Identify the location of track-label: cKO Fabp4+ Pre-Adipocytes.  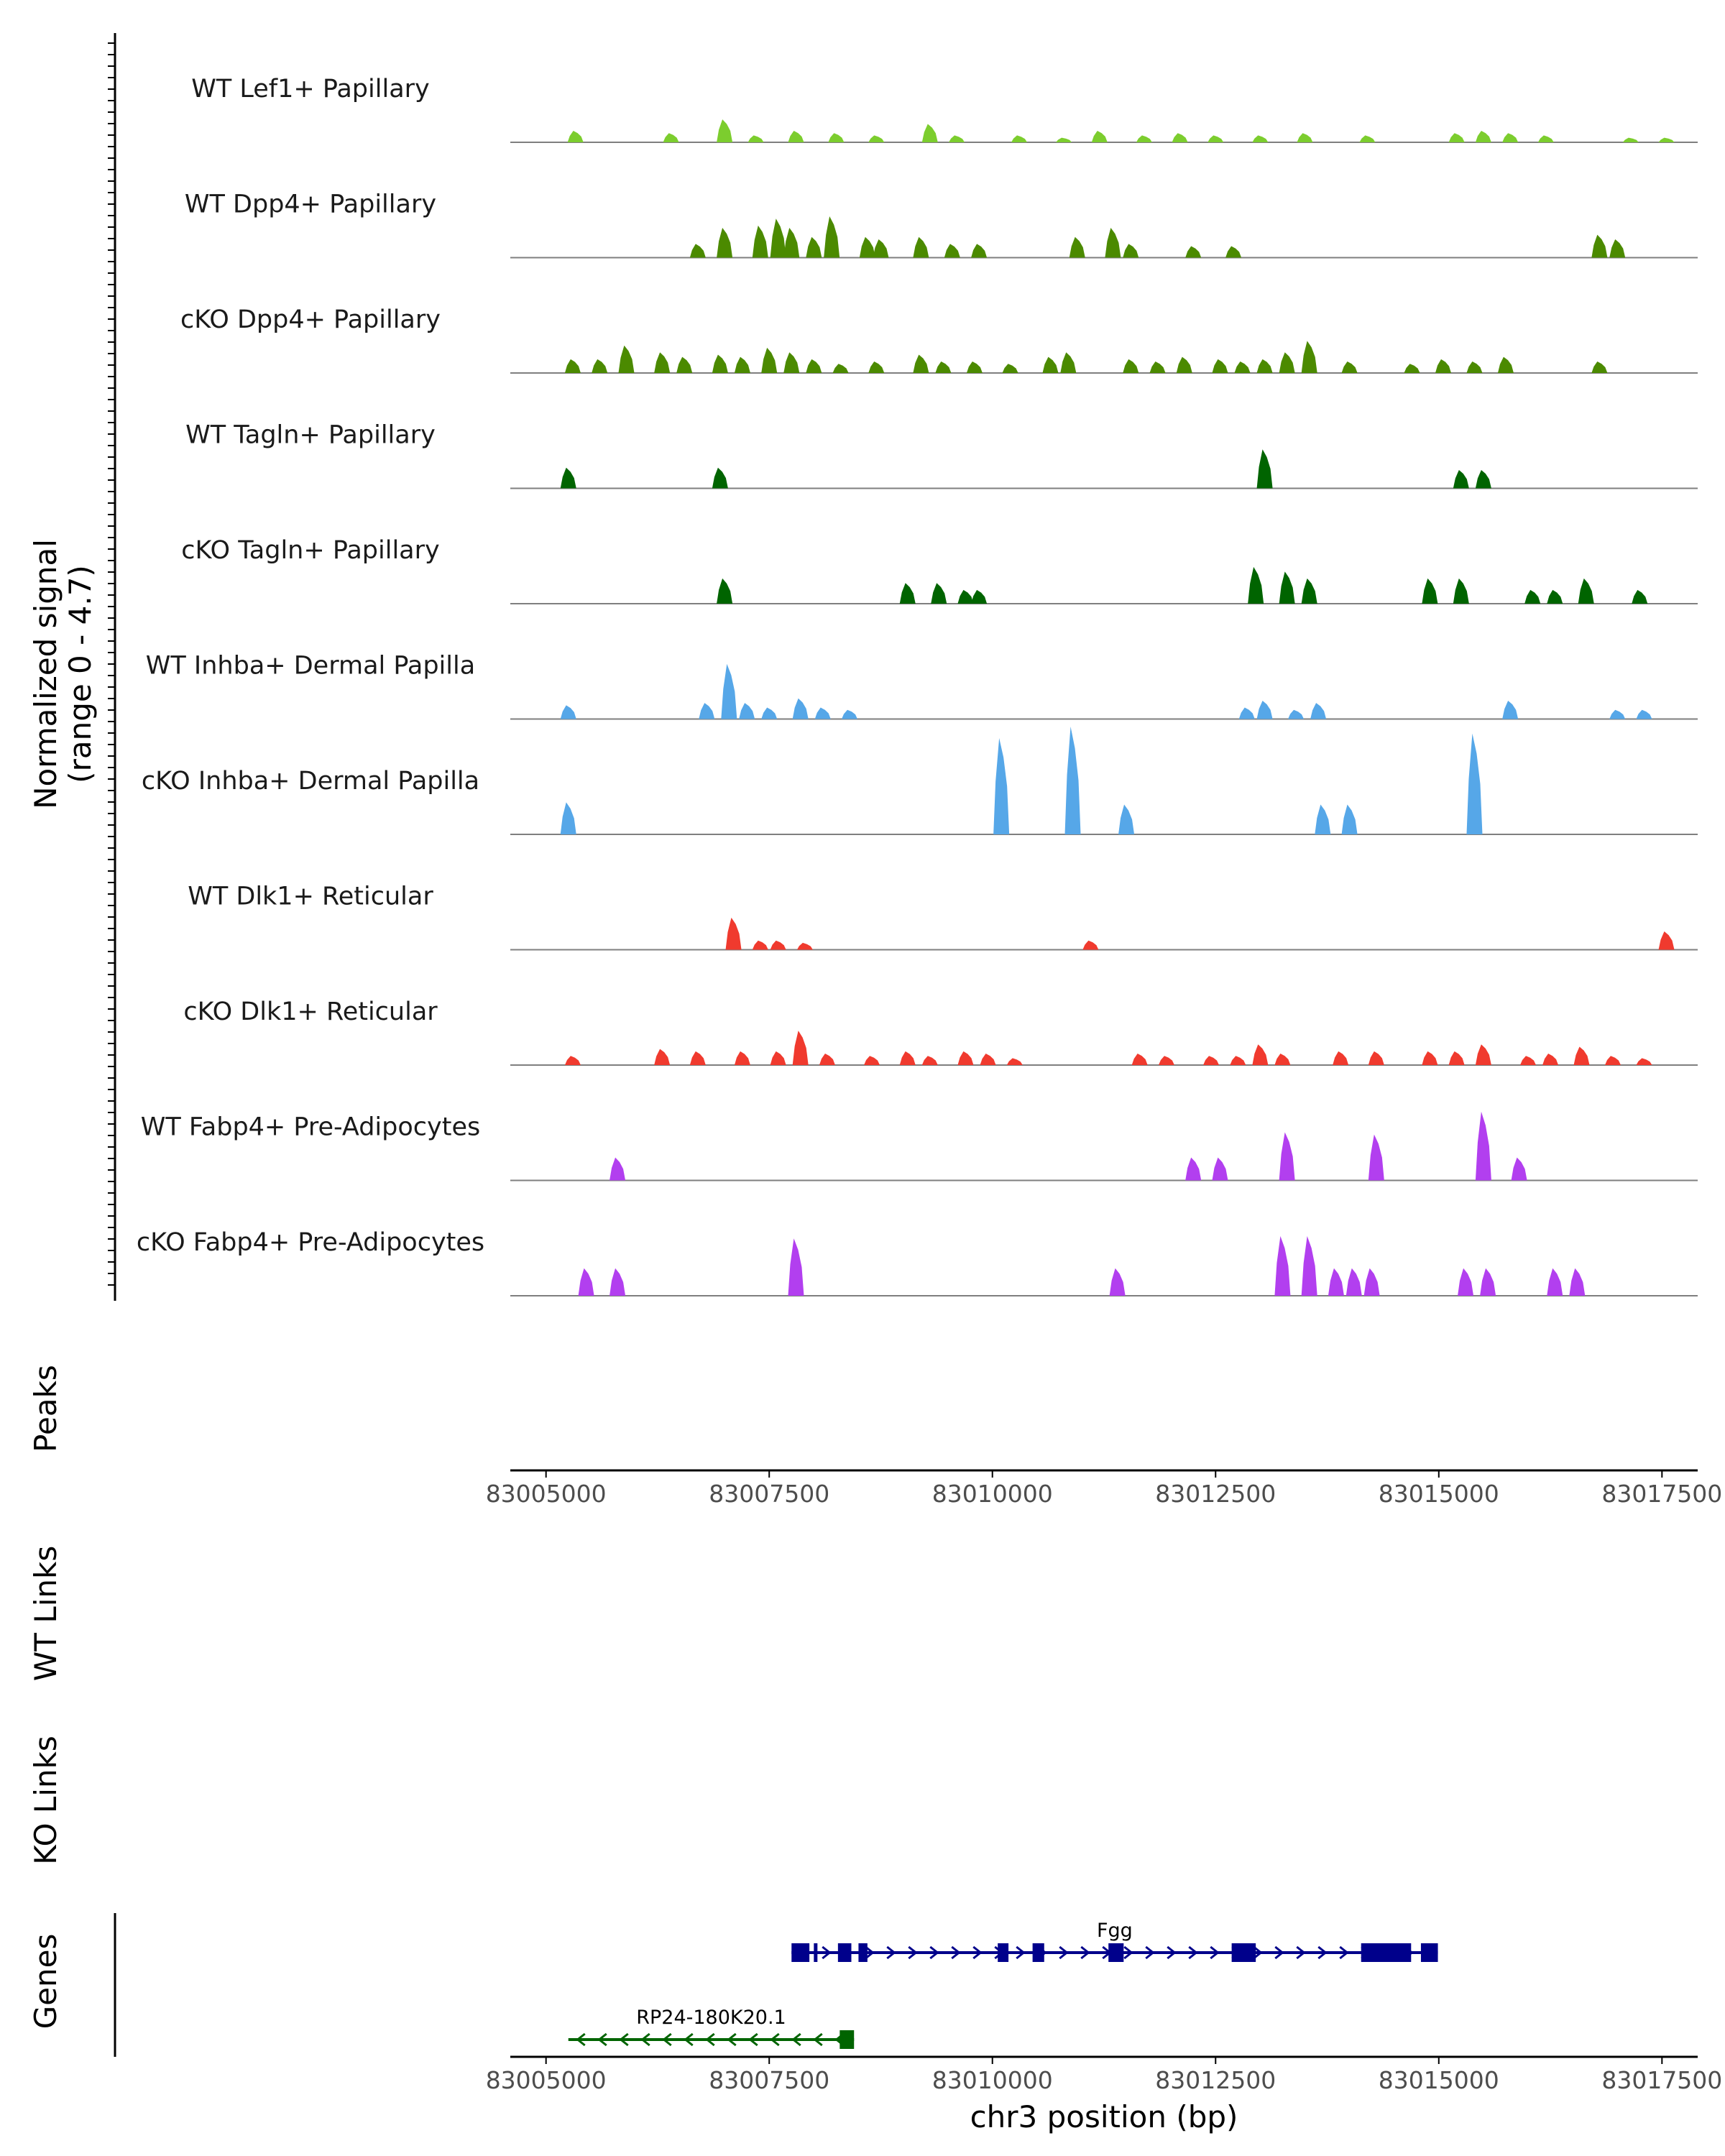
(310, 1242).